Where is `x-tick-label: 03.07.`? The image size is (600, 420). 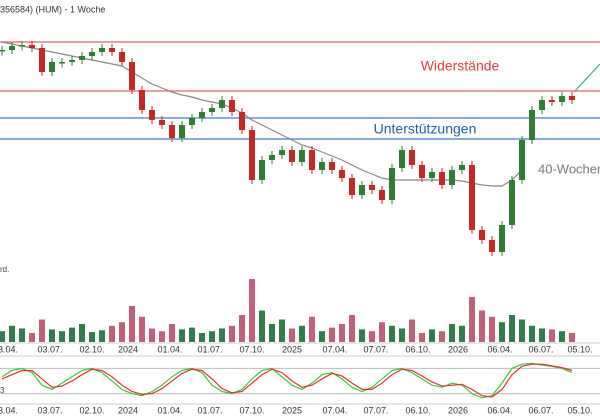
x-tick-label: 03.07. is located at coordinates (49, 349).